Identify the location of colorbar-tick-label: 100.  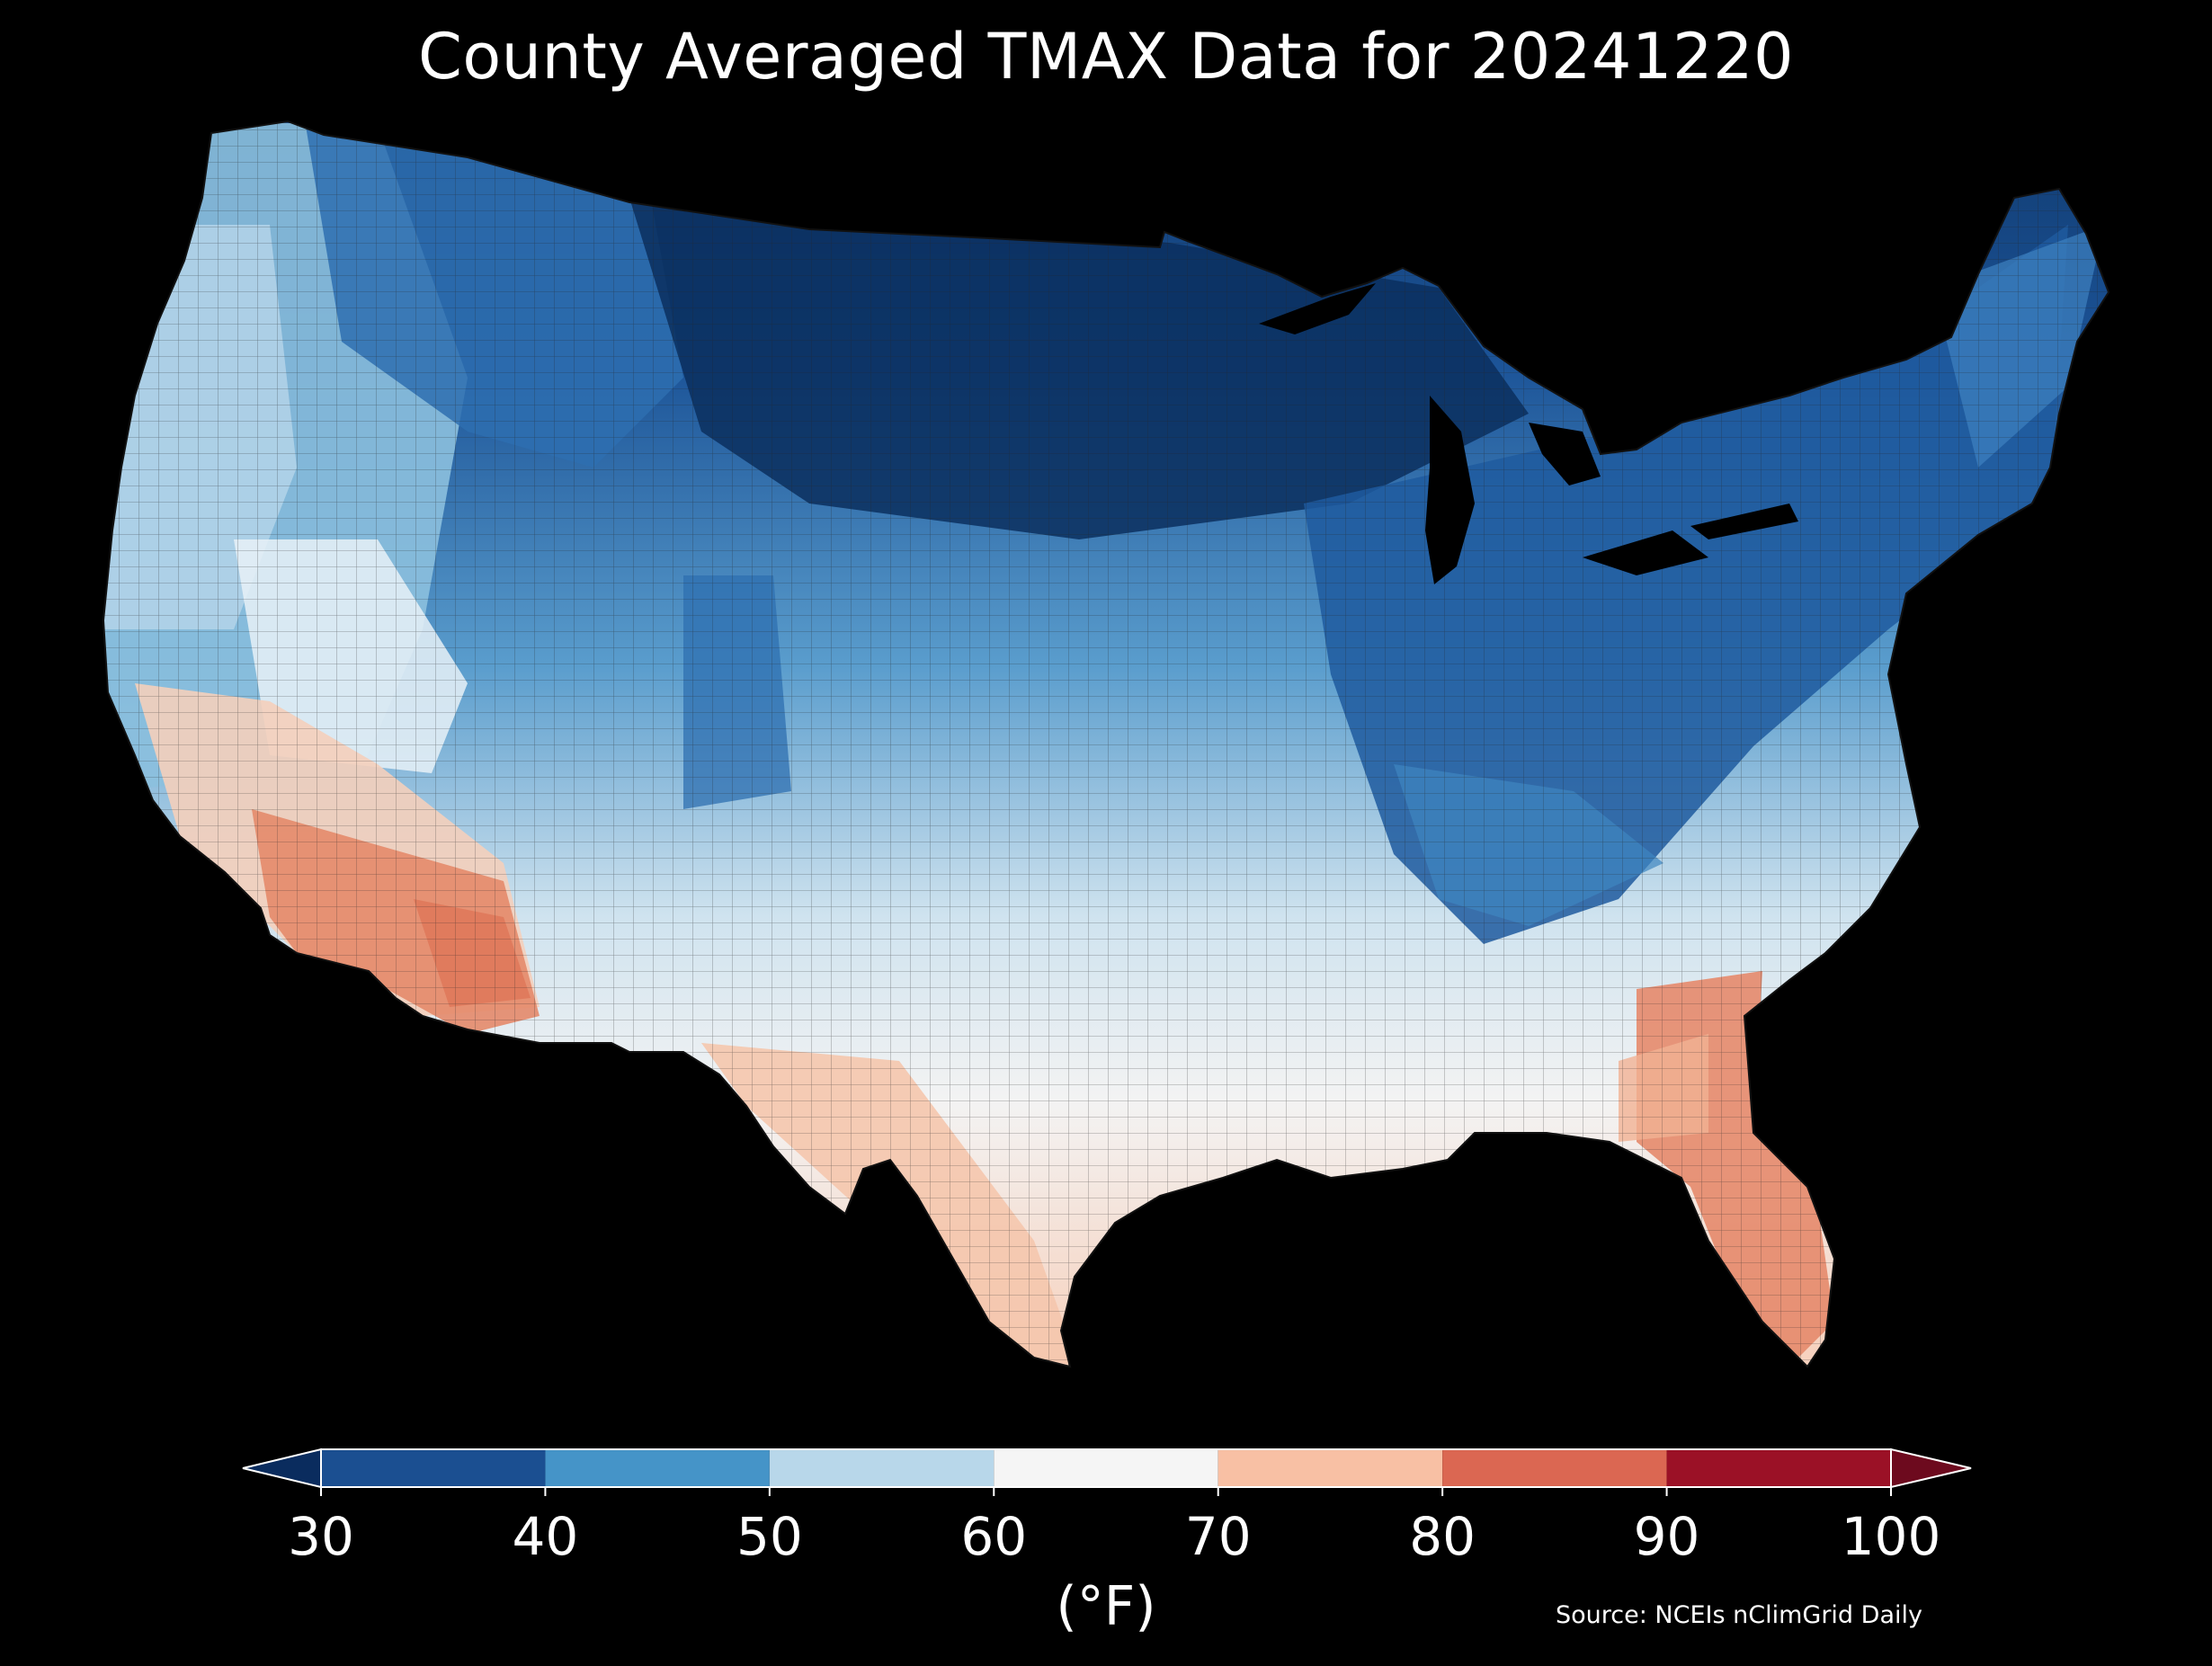
(1891, 1537).